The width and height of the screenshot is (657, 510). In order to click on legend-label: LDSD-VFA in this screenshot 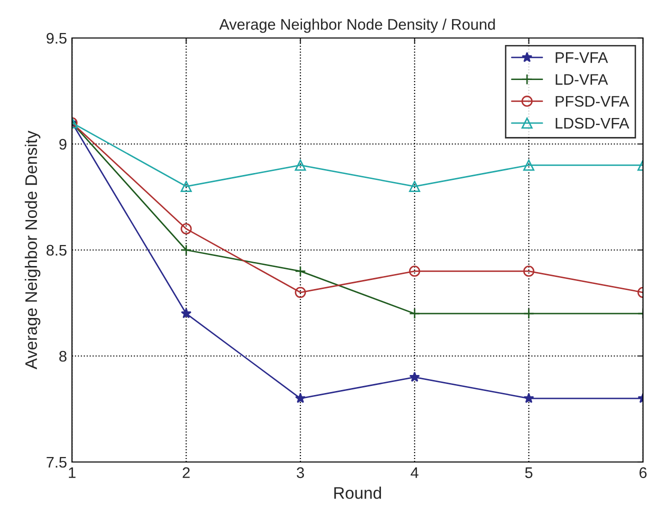, I will do `click(593, 123)`.